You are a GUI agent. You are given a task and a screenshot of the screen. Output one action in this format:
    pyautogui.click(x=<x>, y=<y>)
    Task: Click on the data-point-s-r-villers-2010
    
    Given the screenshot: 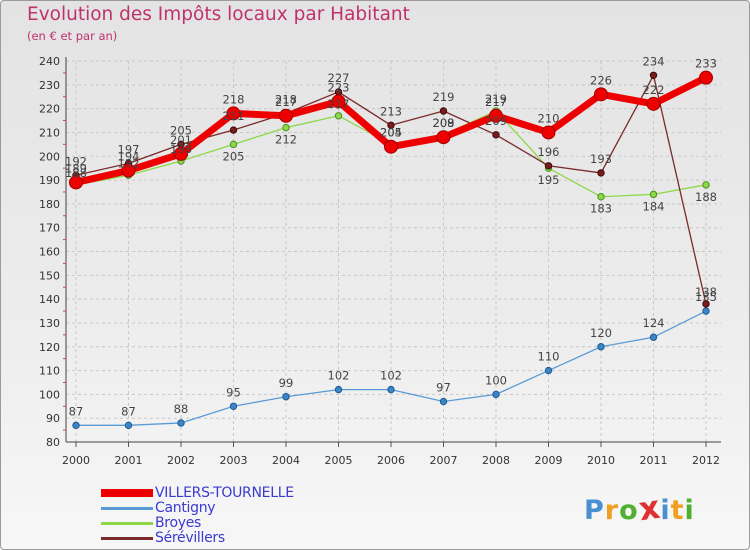 What is the action you would take?
    pyautogui.click(x=601, y=173)
    